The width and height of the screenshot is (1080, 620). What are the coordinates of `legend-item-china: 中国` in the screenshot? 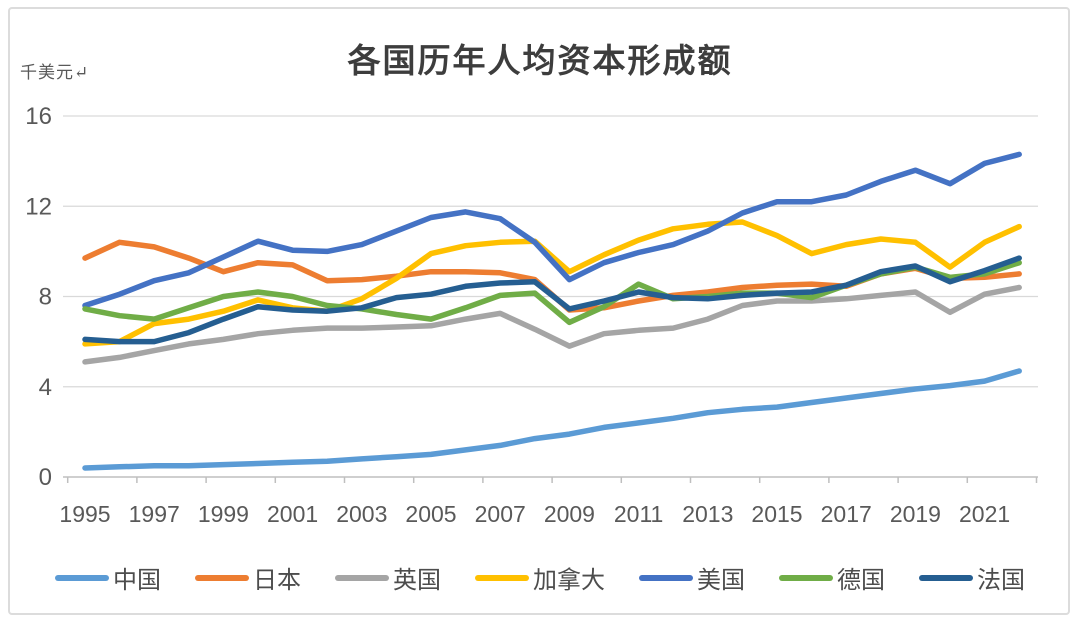 It's located at (108, 577).